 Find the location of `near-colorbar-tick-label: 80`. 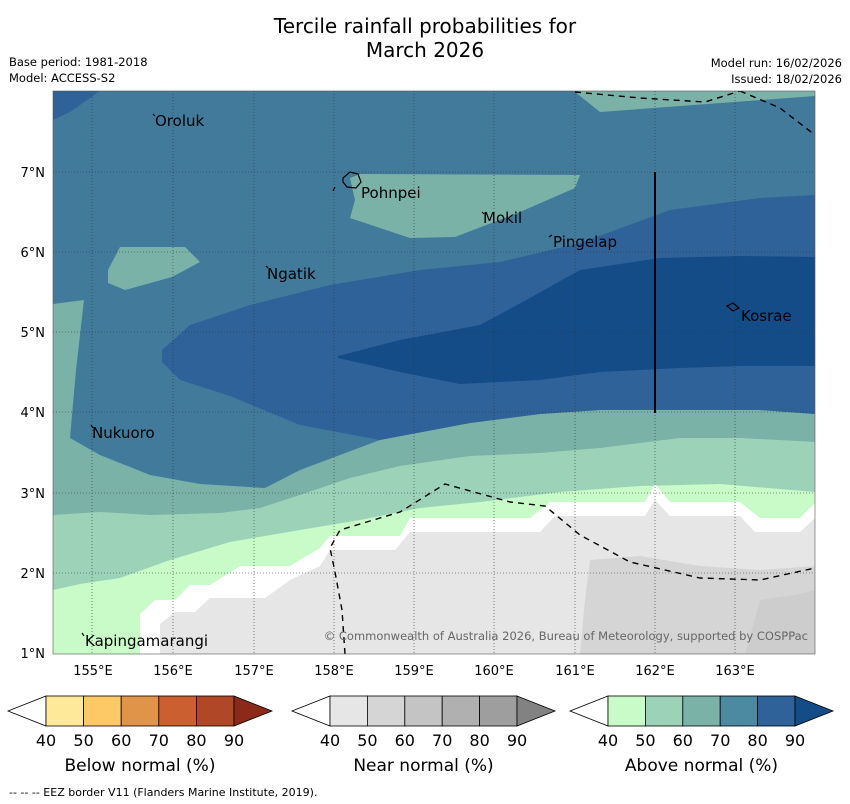

near-colorbar-tick-label: 80 is located at coordinates (479, 740).